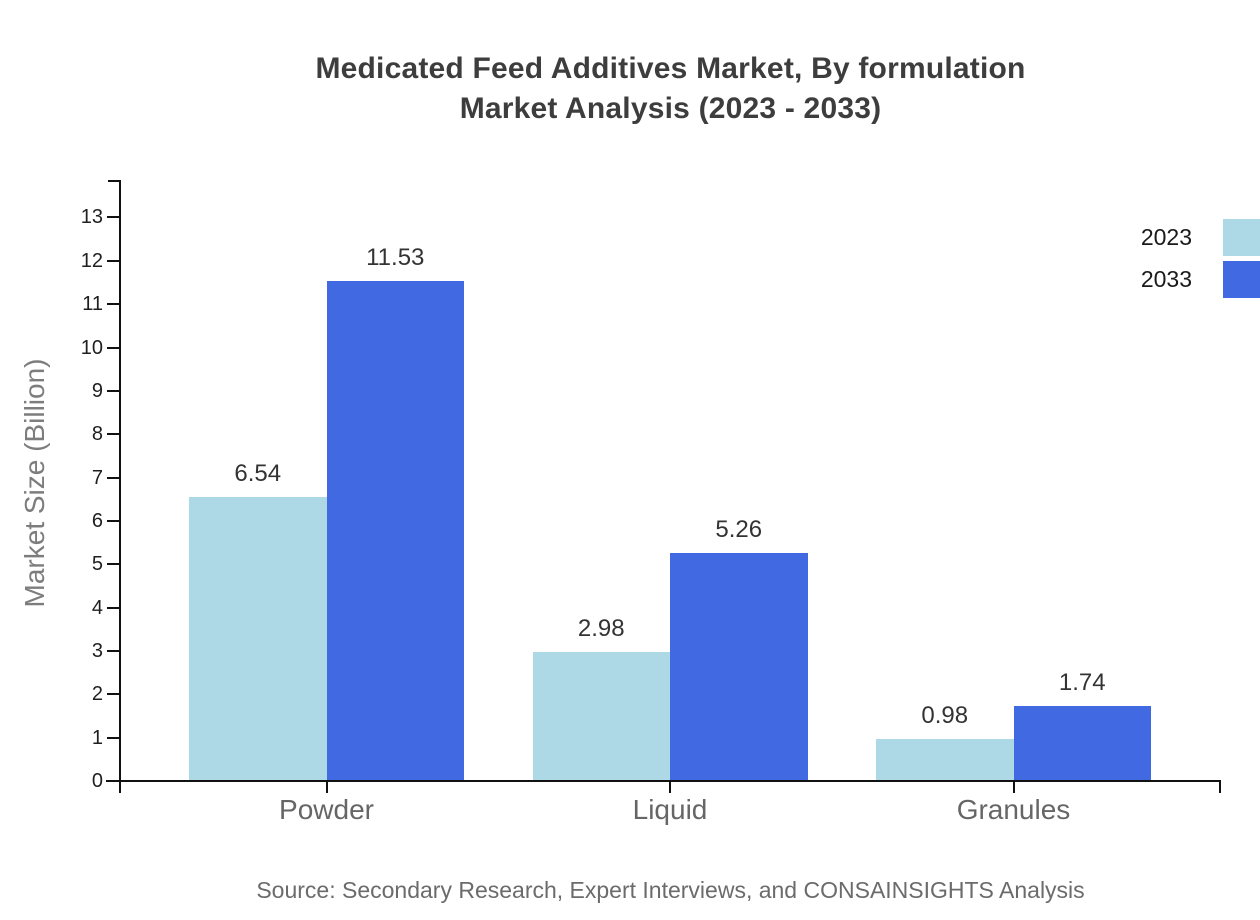  Describe the element at coordinates (945, 759) in the screenshot. I see `bar-2023-granules` at that location.